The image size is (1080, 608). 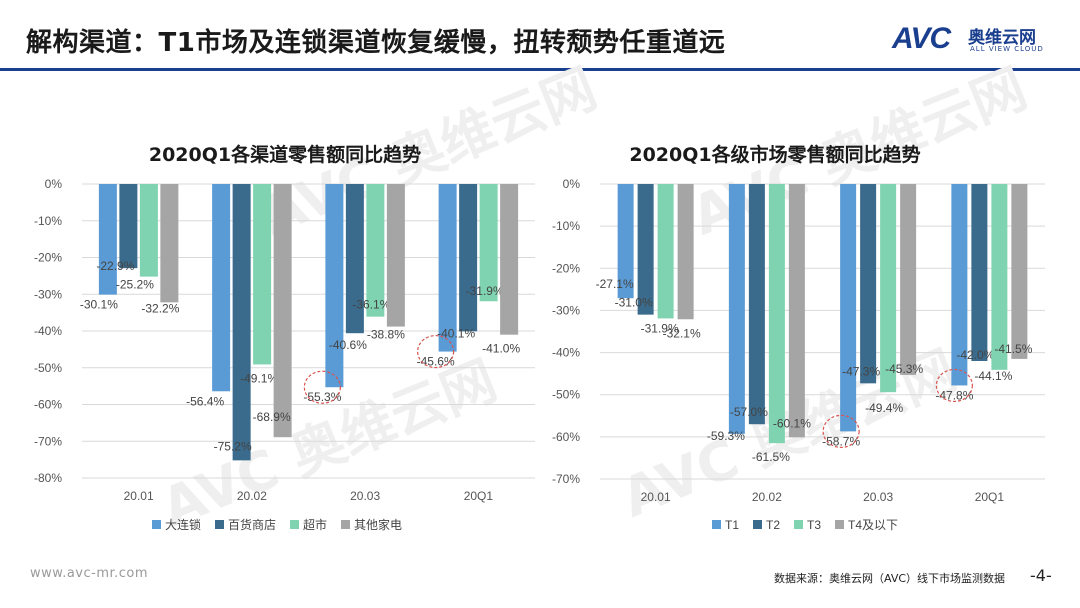 What do you see at coordinates (285, 155) in the screenshot?
I see `chart1-title: 2020Q1各渠道零售额同比趋势` at bounding box center [285, 155].